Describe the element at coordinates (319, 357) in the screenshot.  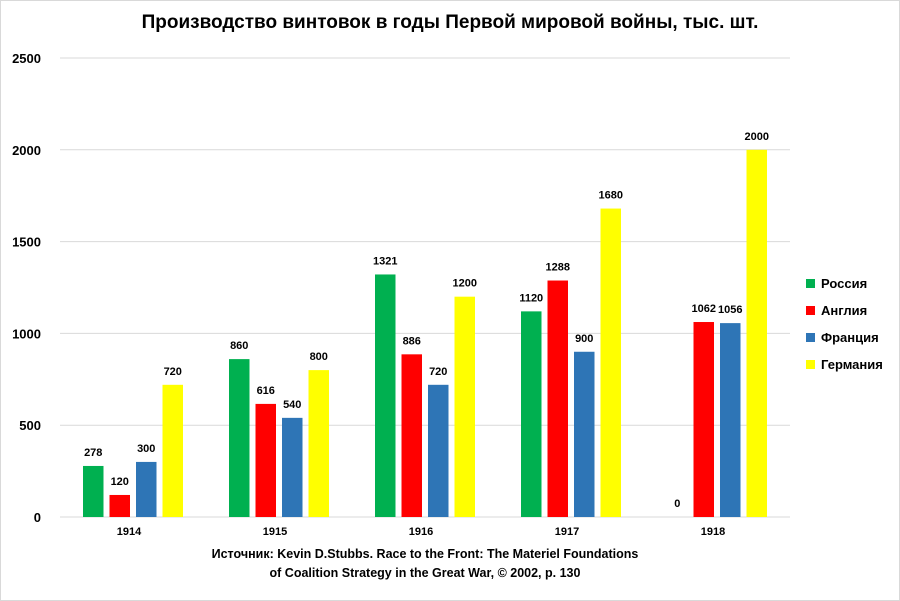
I see `data-label: 800` at that location.